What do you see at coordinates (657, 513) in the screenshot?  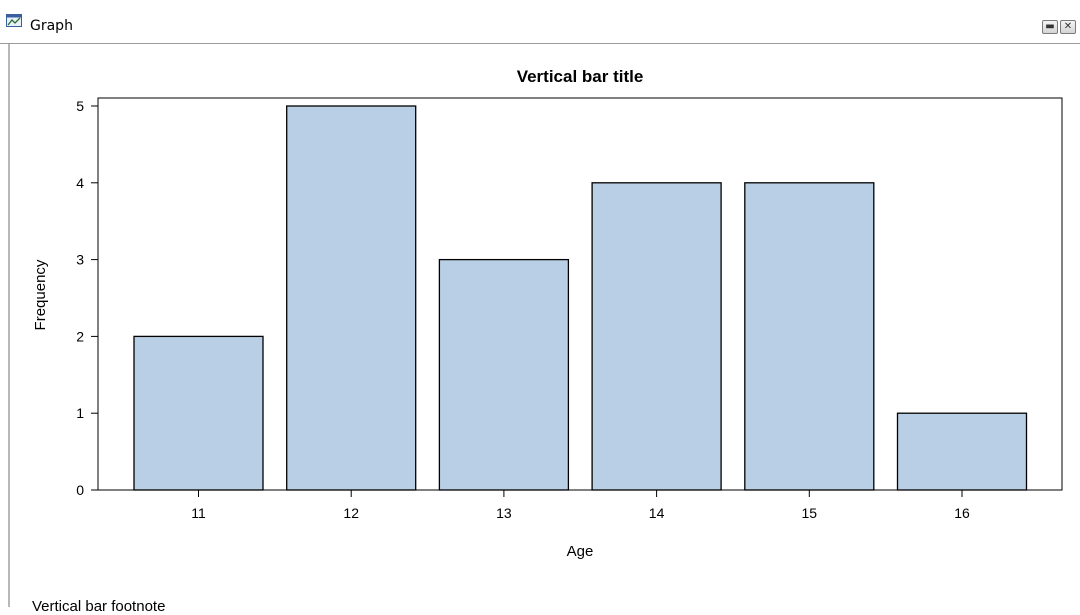 I see `x-tick-label-14: 14` at bounding box center [657, 513].